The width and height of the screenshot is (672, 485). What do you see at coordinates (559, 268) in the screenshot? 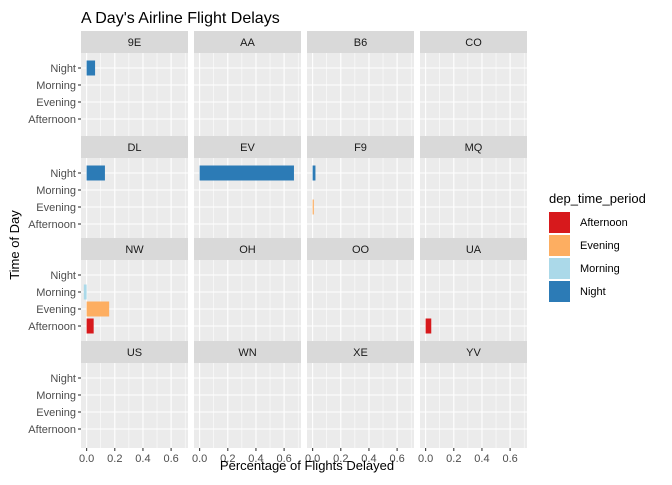
I see `legend-key-morning` at bounding box center [559, 268].